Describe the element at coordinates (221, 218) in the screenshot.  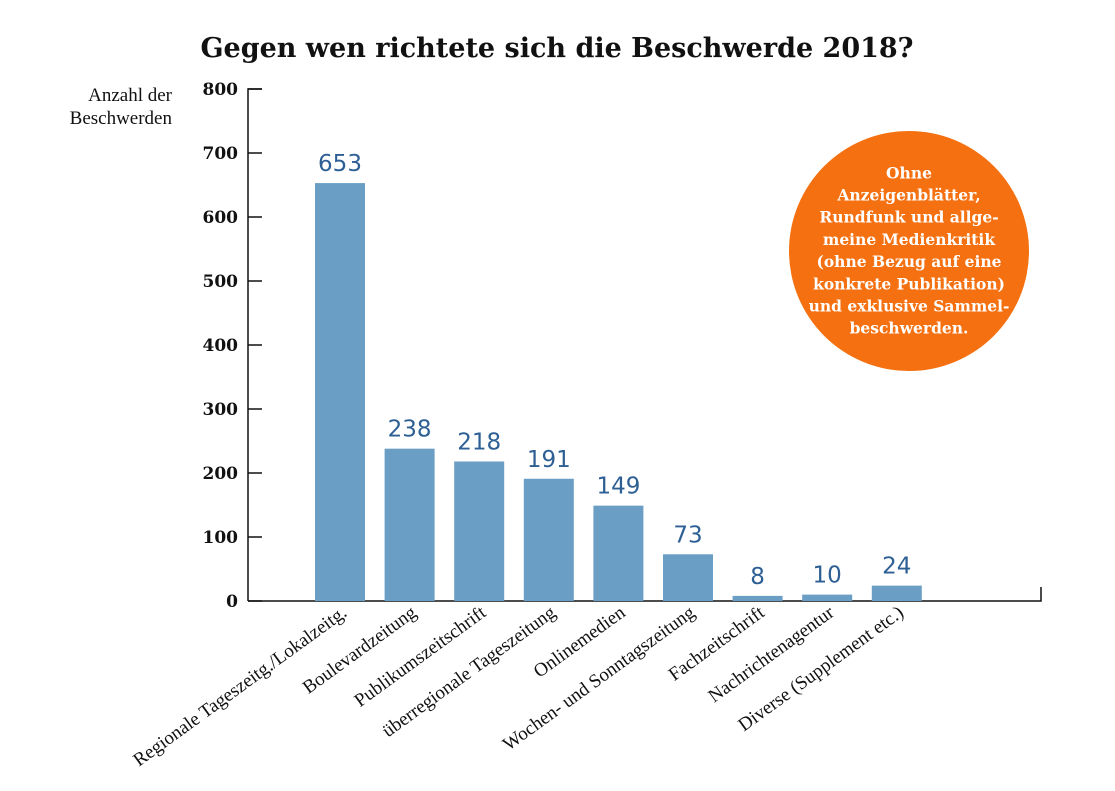
I see `y-tick-label: 600` at that location.